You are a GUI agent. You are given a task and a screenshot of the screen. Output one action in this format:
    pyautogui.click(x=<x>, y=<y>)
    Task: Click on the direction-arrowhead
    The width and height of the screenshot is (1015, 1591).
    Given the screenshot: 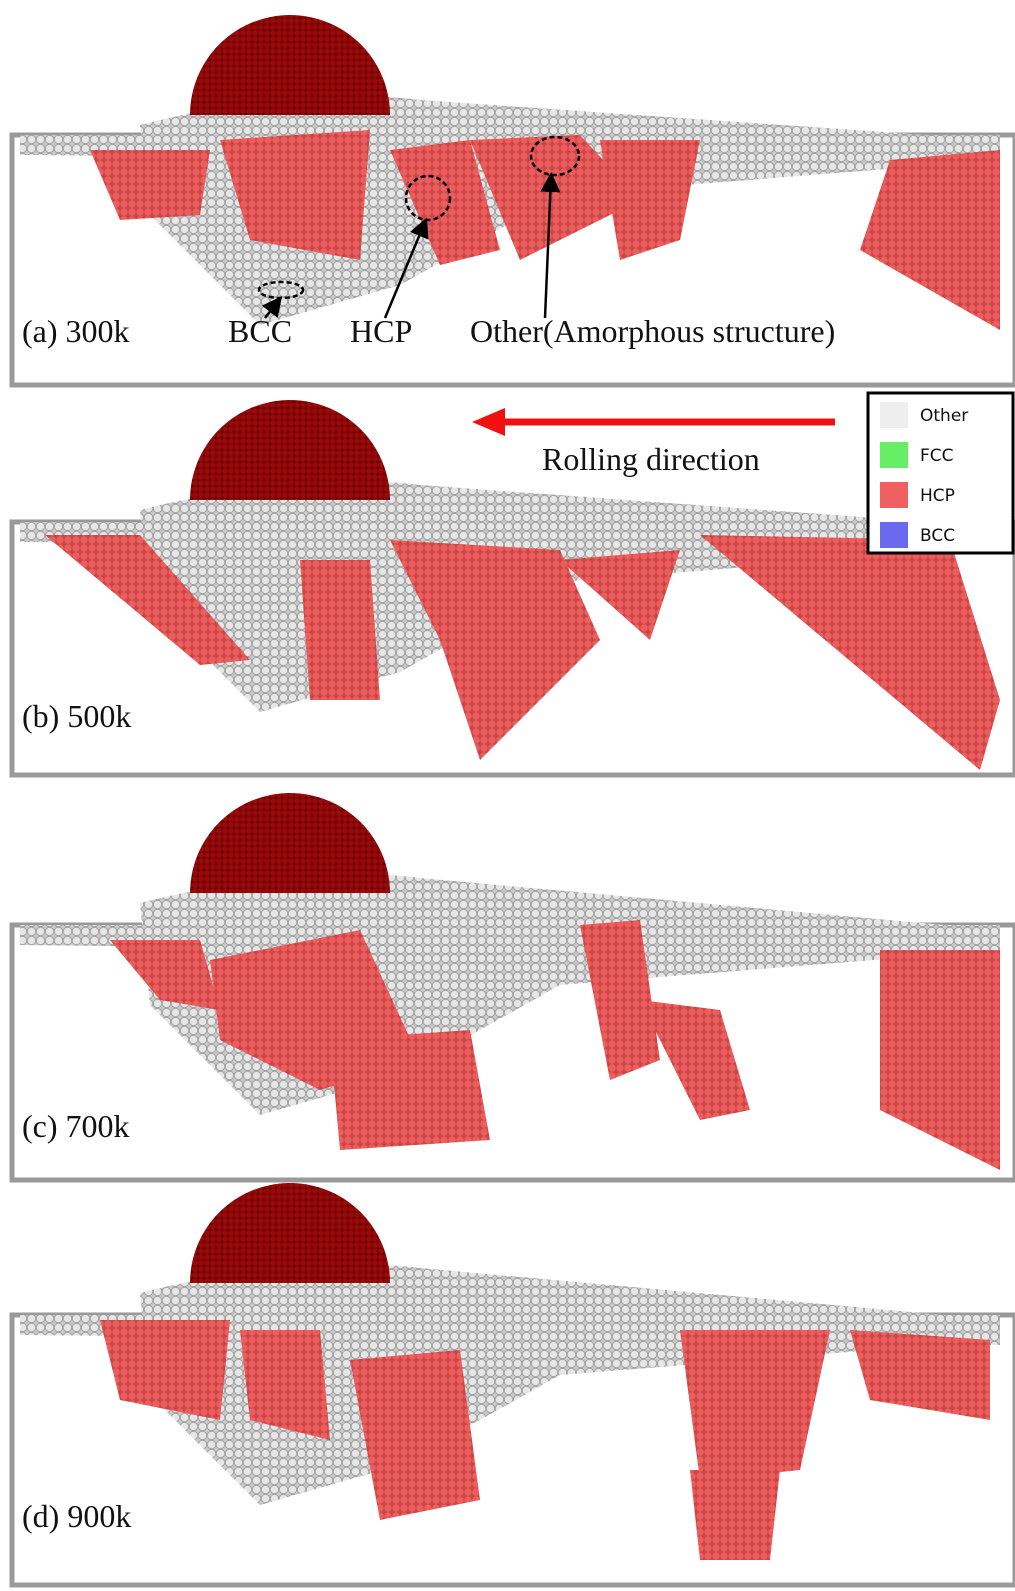 What is the action you would take?
    pyautogui.click(x=488, y=422)
    